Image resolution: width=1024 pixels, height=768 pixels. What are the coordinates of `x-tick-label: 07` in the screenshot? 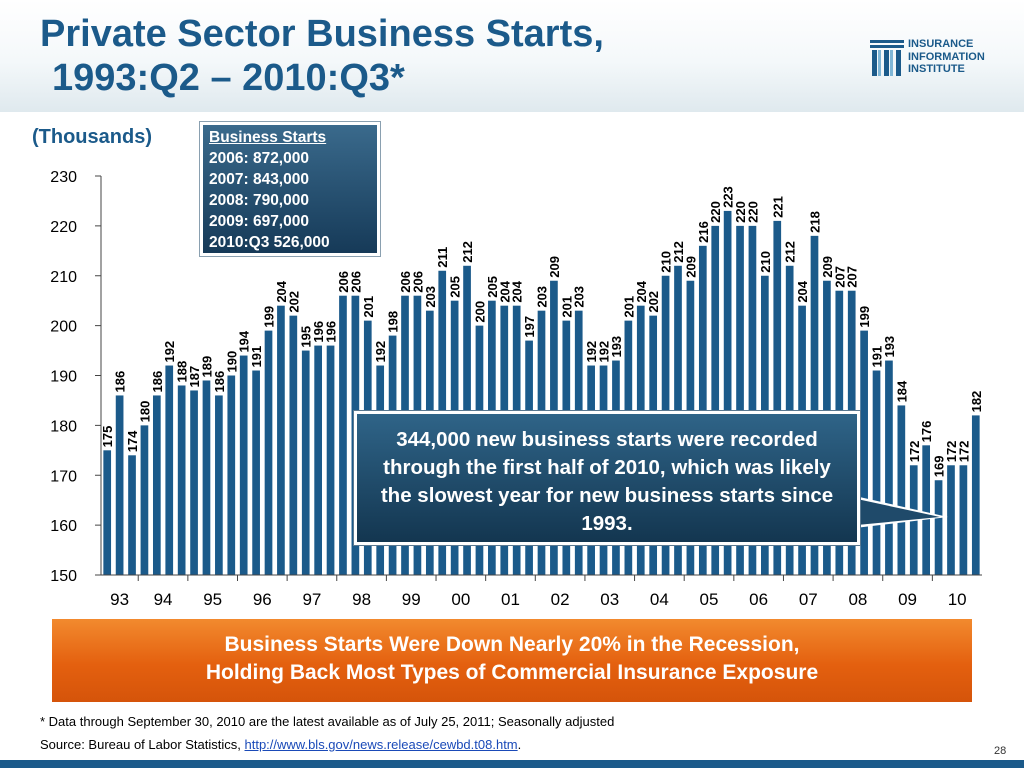 It's located at (808, 599).